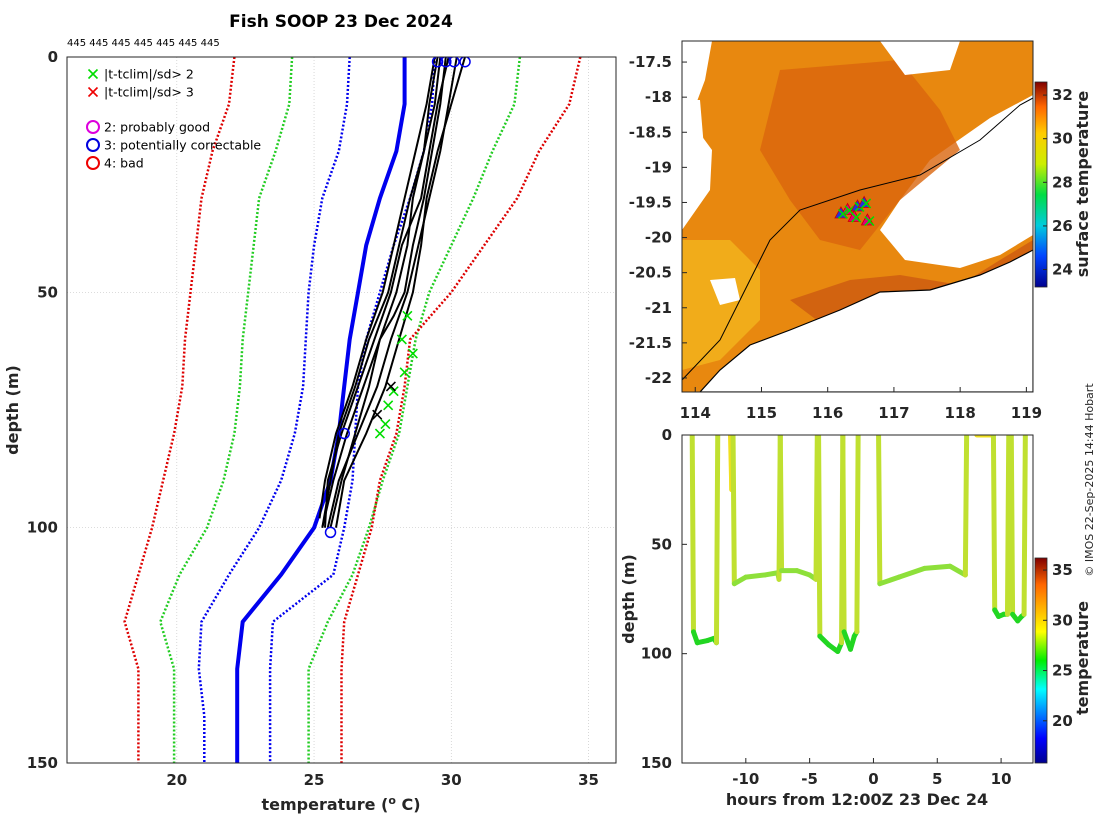  I want to click on legend-label: 3: potentially correctable, so click(182, 145).